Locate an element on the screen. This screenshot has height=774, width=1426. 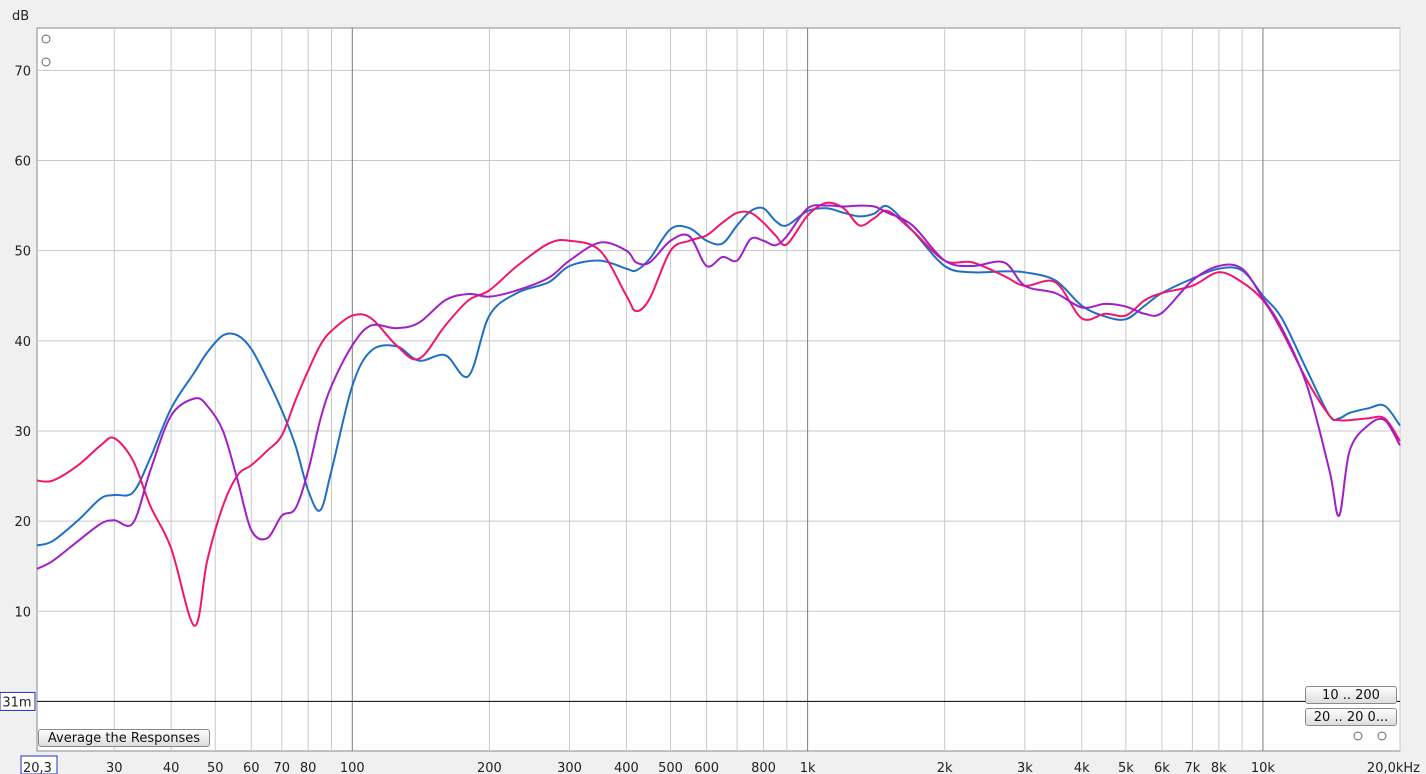
x-tick-label: 8k is located at coordinates (1219, 767).